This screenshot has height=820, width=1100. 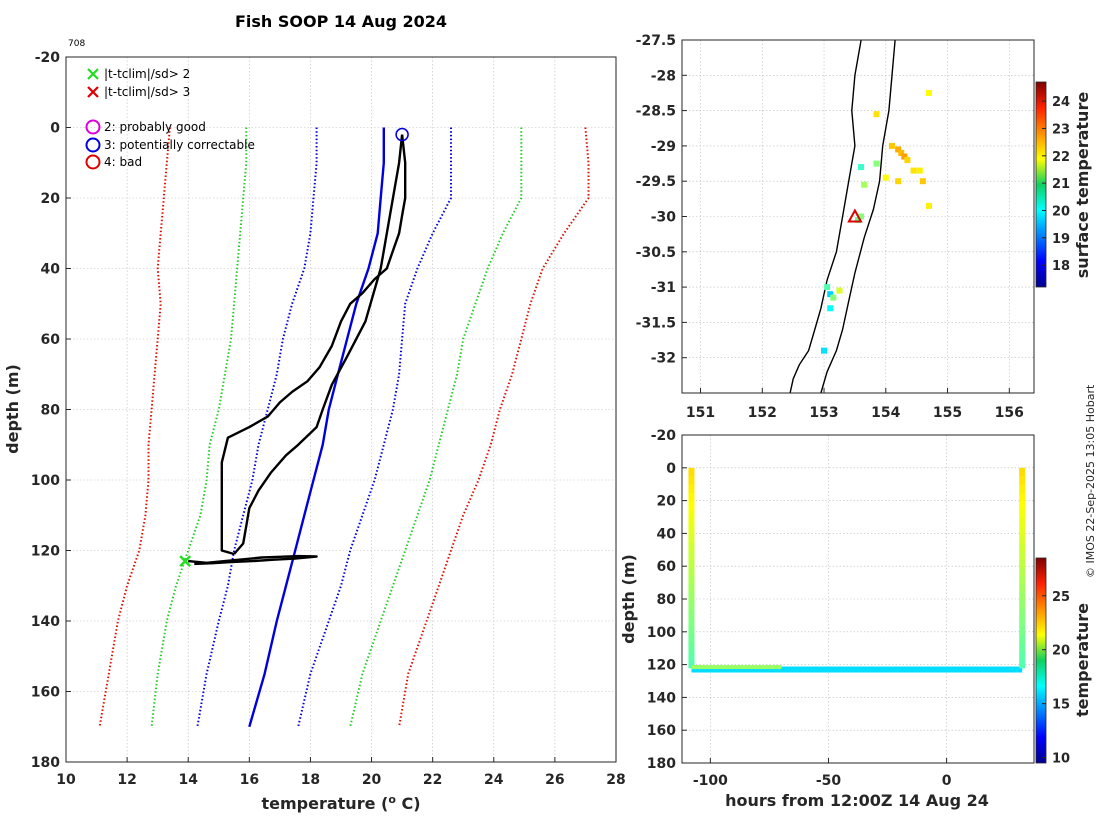 I want to click on legend-item: 3: potentially correctable, so click(x=170, y=145).